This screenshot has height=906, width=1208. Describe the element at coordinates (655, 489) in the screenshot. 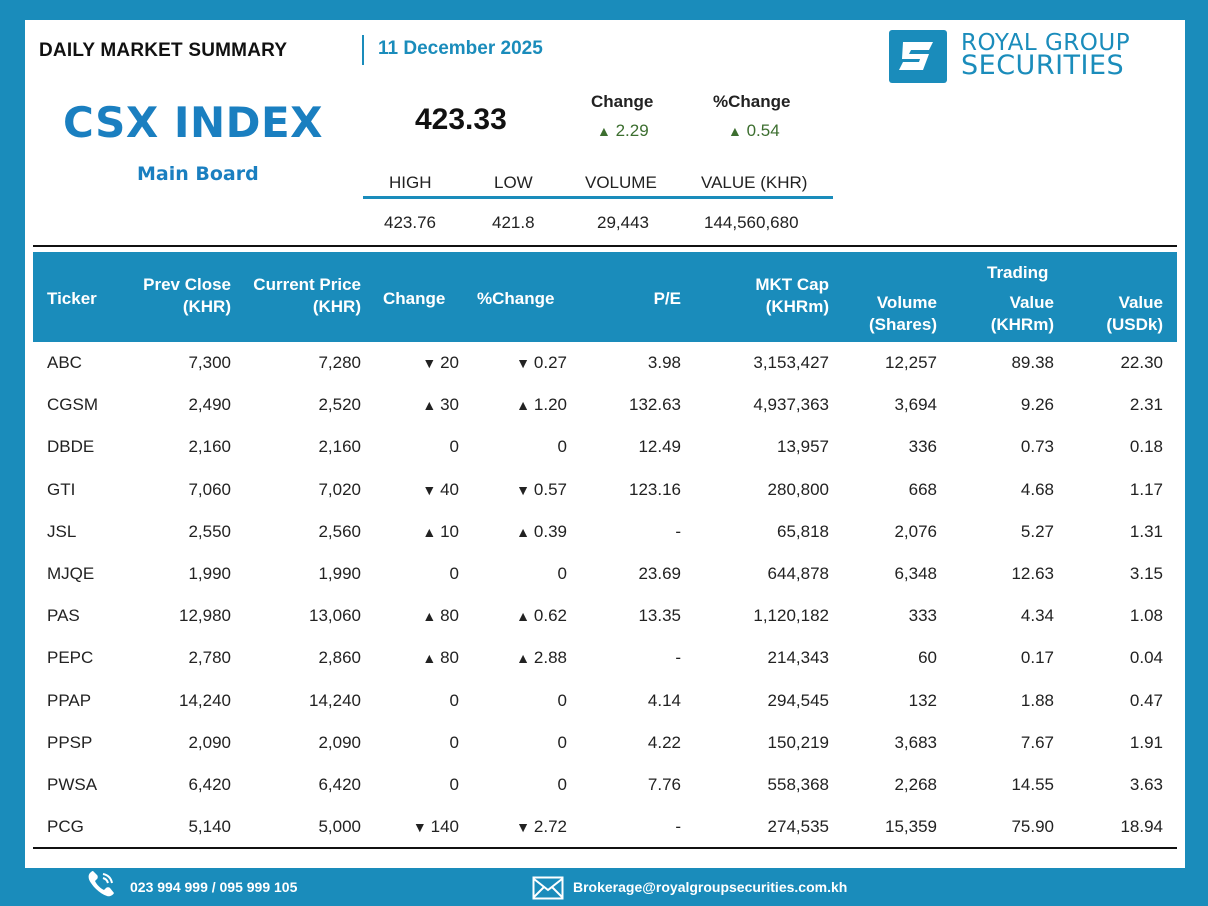

I see `cell-pe: 123.16` at that location.